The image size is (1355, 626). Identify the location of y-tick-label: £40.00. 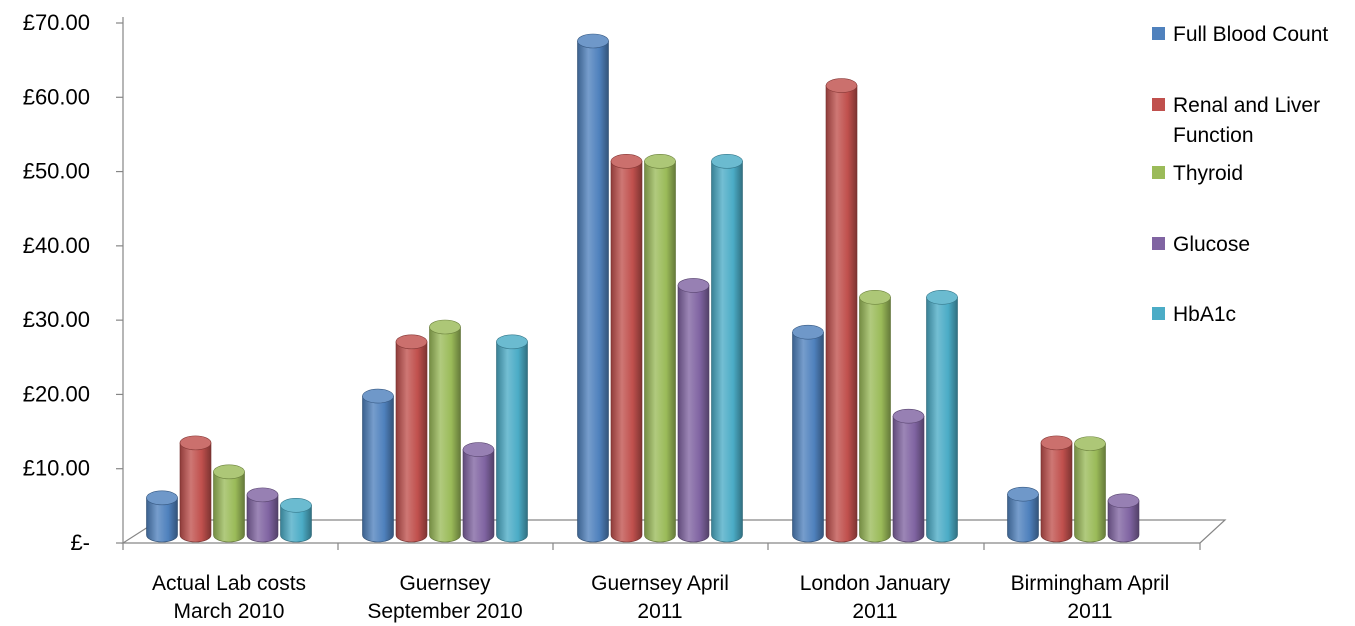
(56, 245).